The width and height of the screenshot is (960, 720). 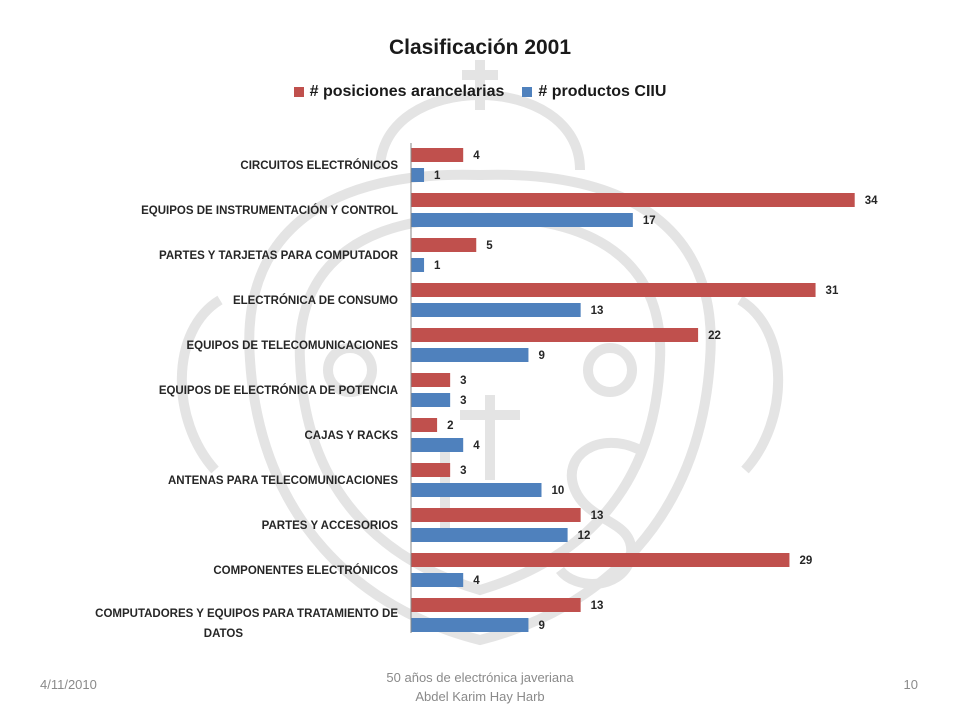 I want to click on legend-swatch-ciiu, so click(x=527, y=92).